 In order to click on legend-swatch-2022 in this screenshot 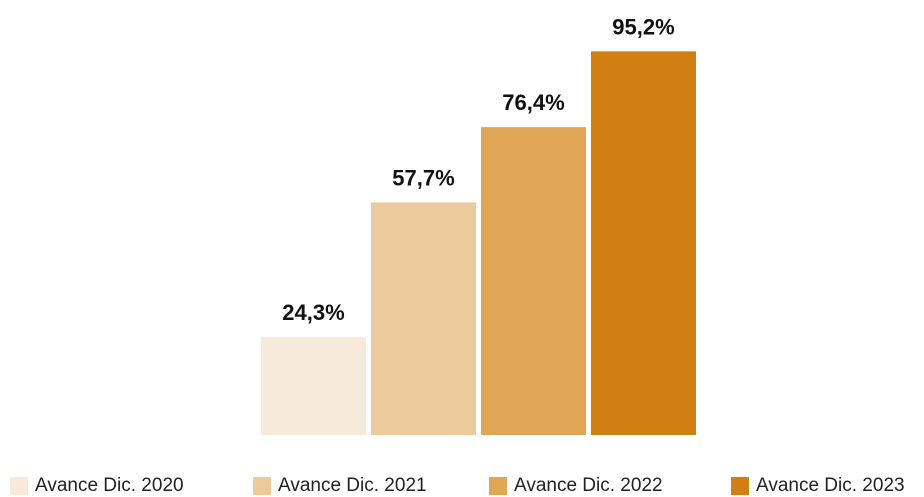, I will do `click(498, 486)`.